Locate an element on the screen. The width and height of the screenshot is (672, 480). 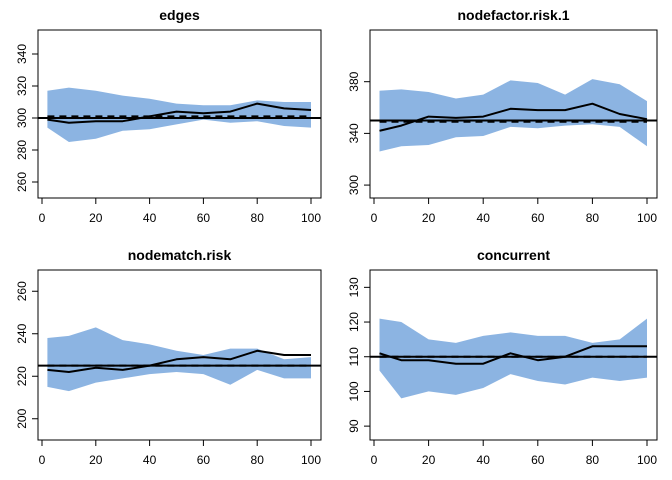
panel-title: nodefactor.risk.1 is located at coordinates (513, 15).